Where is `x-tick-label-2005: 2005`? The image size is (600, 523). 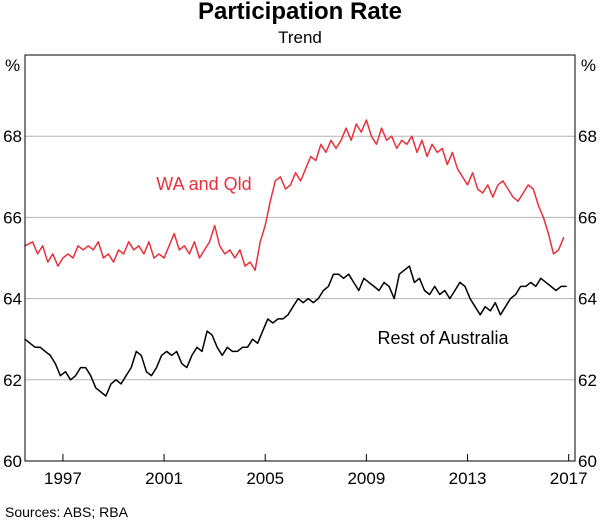 x-tick-label-2005: 2005 is located at coordinates (265, 478).